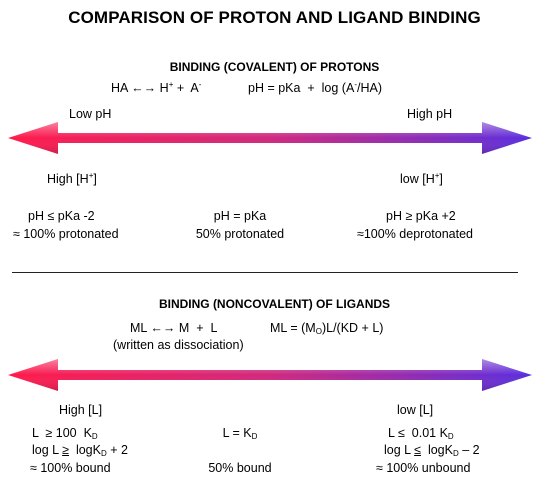 This screenshot has width=549, height=485. What do you see at coordinates (315, 88) in the screenshot?
I see `henderson-hasselbalch-equation: pH = pKa + log (A-/HA)` at bounding box center [315, 88].